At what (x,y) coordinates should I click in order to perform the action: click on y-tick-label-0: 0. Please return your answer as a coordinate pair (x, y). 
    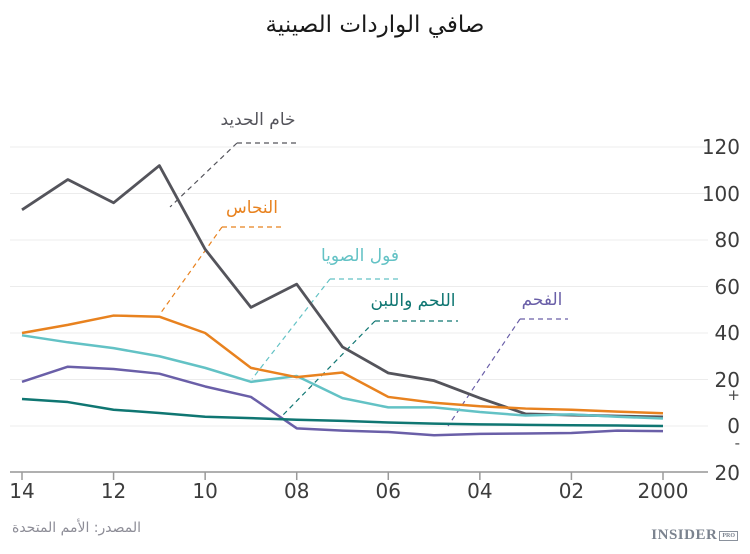
    Looking at the image, I should click on (733, 426).